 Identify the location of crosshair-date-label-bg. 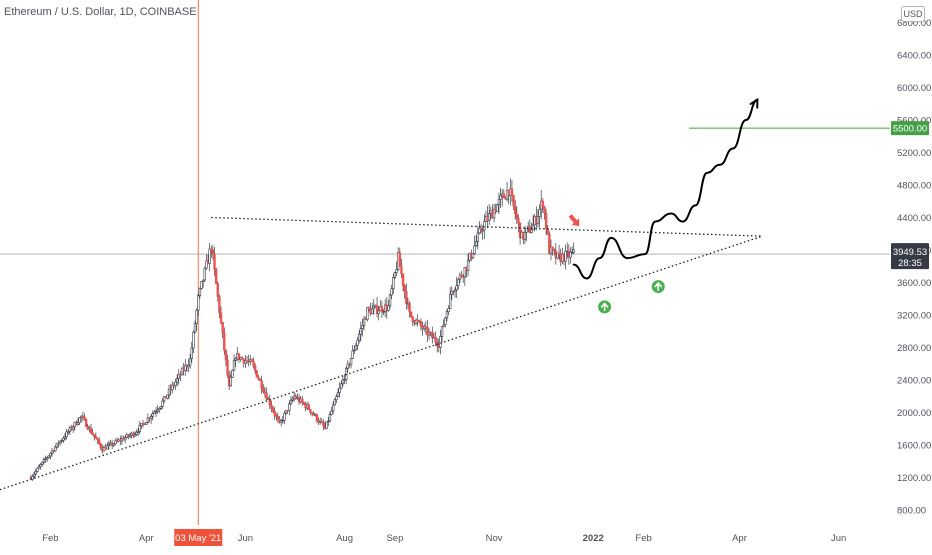
(198, 537).